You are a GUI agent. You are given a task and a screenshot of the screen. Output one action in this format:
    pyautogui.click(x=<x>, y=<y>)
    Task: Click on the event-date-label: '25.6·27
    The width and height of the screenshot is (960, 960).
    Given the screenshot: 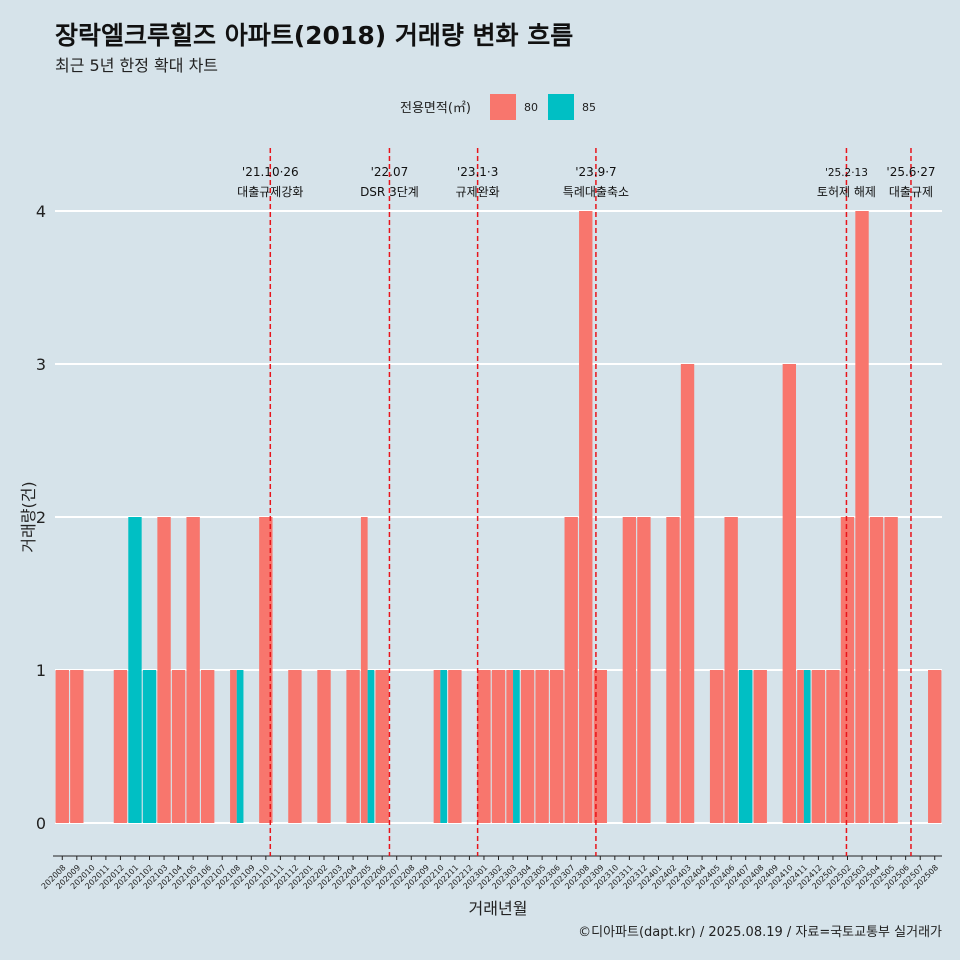 What is the action you would take?
    pyautogui.click(x=910, y=172)
    